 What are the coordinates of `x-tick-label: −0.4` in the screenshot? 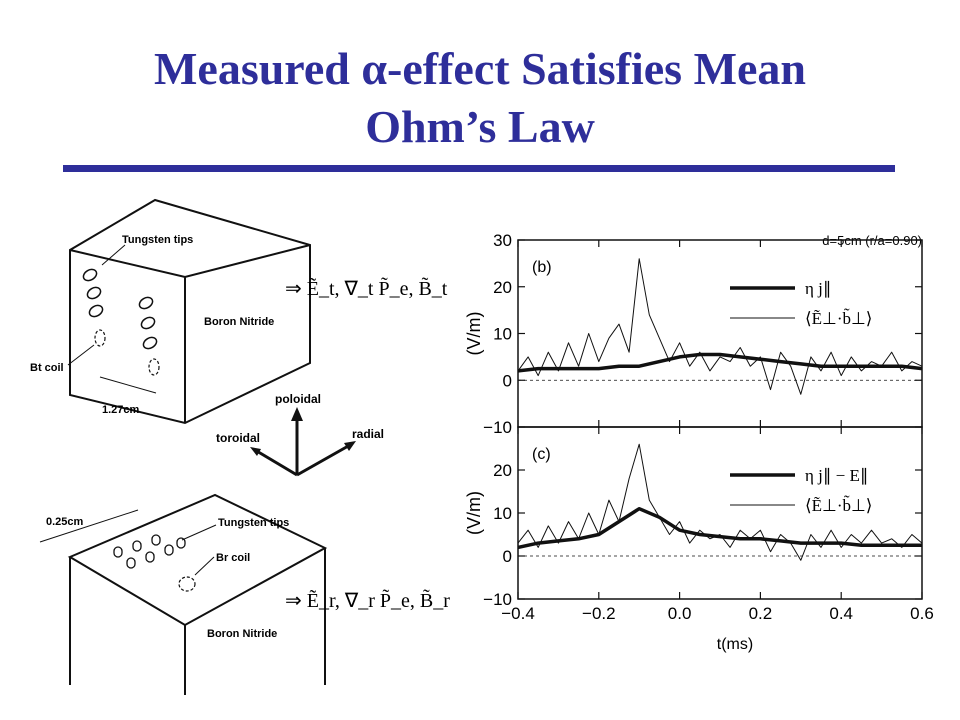 It's located at (518, 613).